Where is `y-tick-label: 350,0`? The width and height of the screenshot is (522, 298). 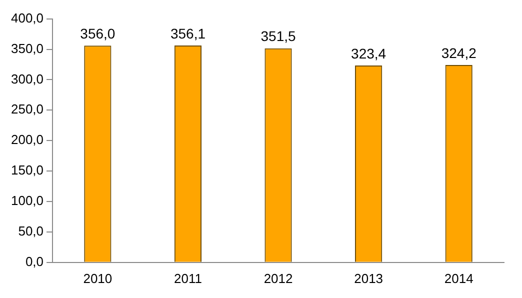 y-tick-label: 350,0 is located at coordinates (27, 48).